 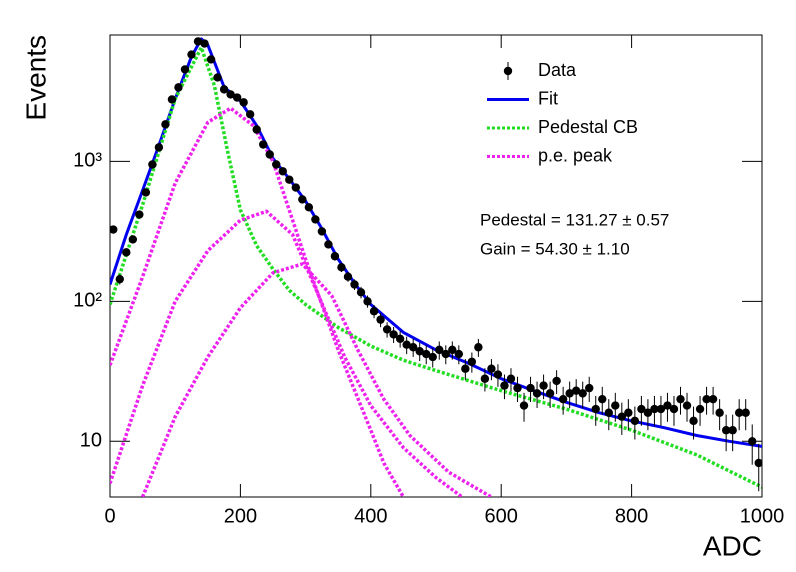 I want to click on legend-label: Fit, so click(x=548, y=98).